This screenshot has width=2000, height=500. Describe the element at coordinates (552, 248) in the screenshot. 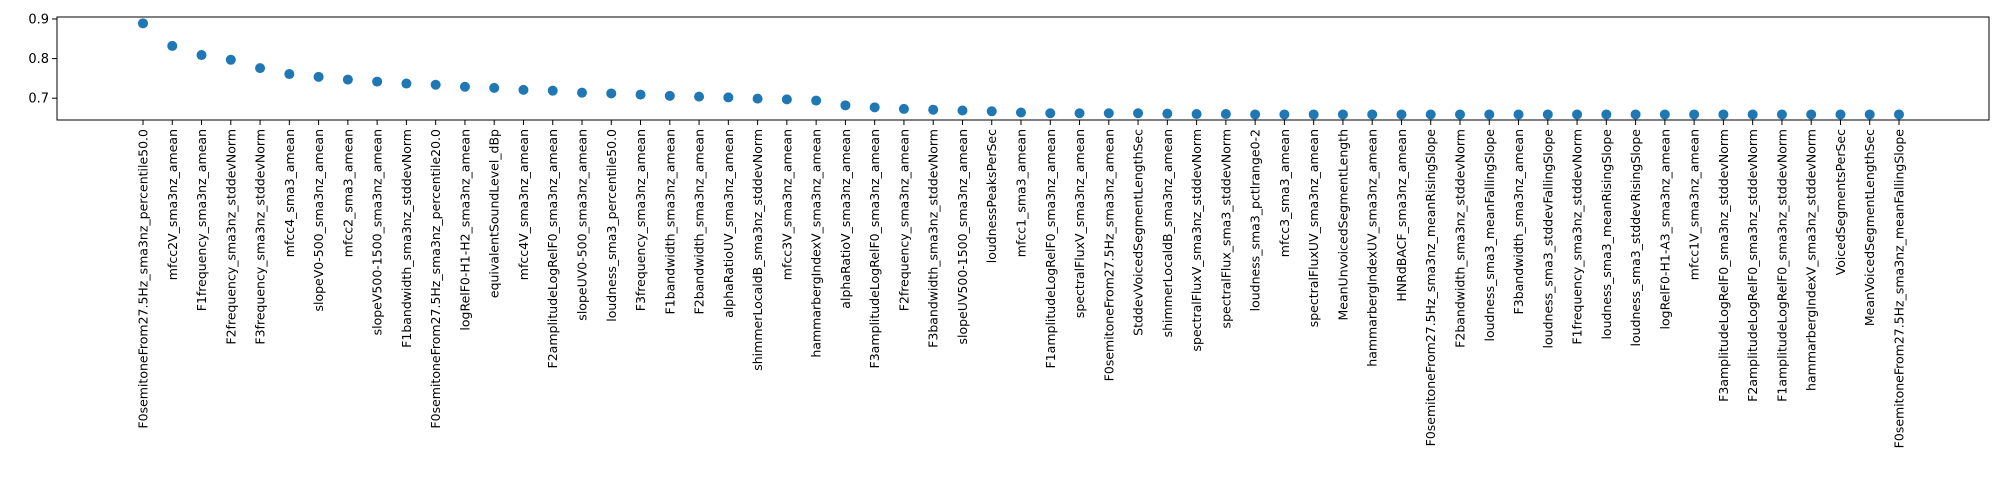

I see `x-tick-label: F2amplitudeLogRelF0_sma3nz_amean` at that location.